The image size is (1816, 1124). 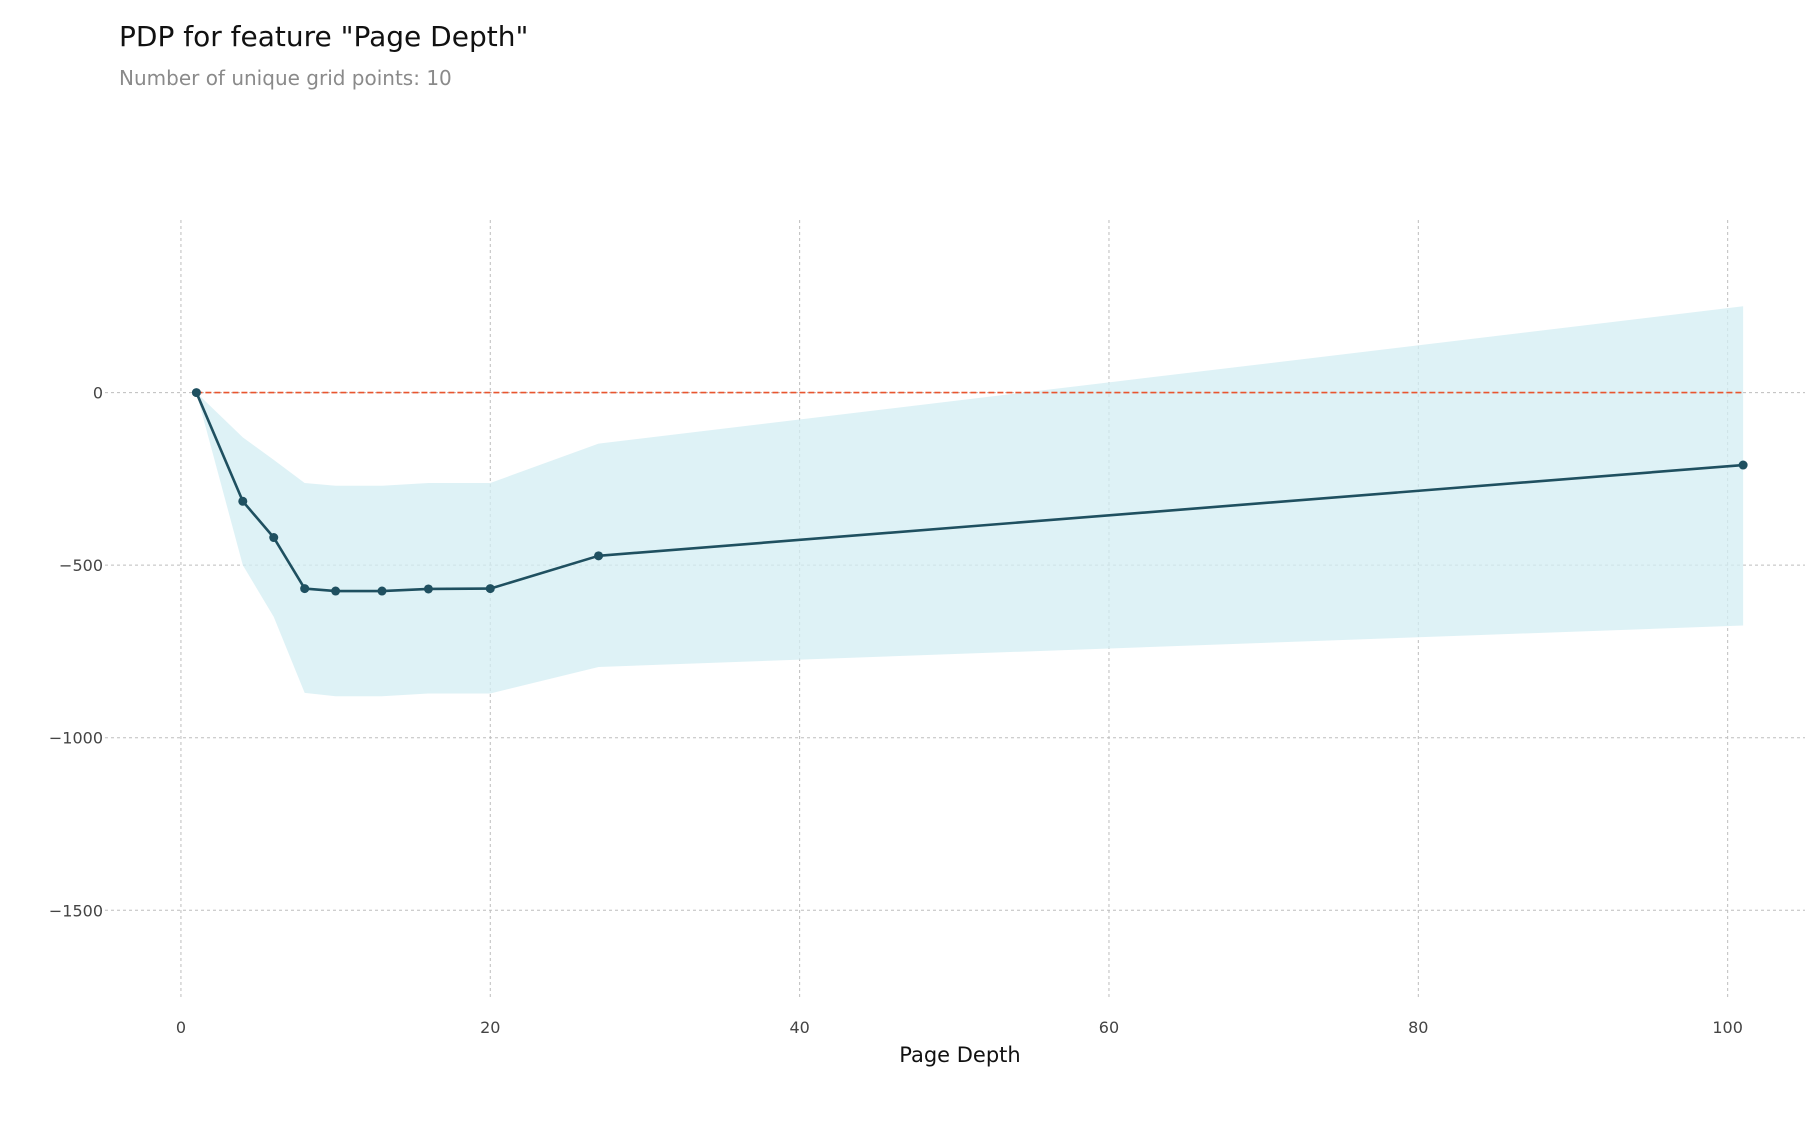 I want to click on x-tick-label: 100, so click(x=1727, y=1027).